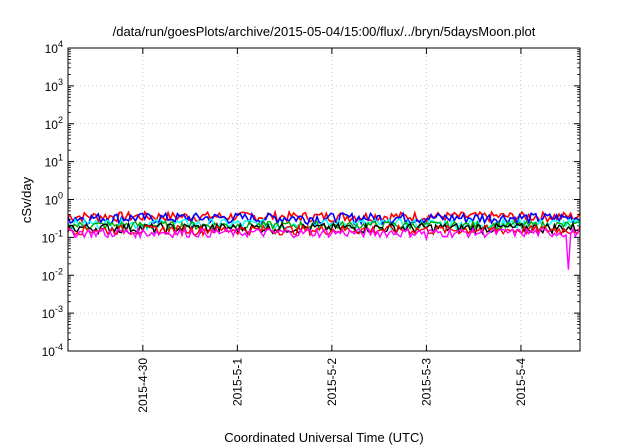 This screenshot has width=640, height=448. I want to click on x-tick-label: 2015-4-30, so click(143, 385).